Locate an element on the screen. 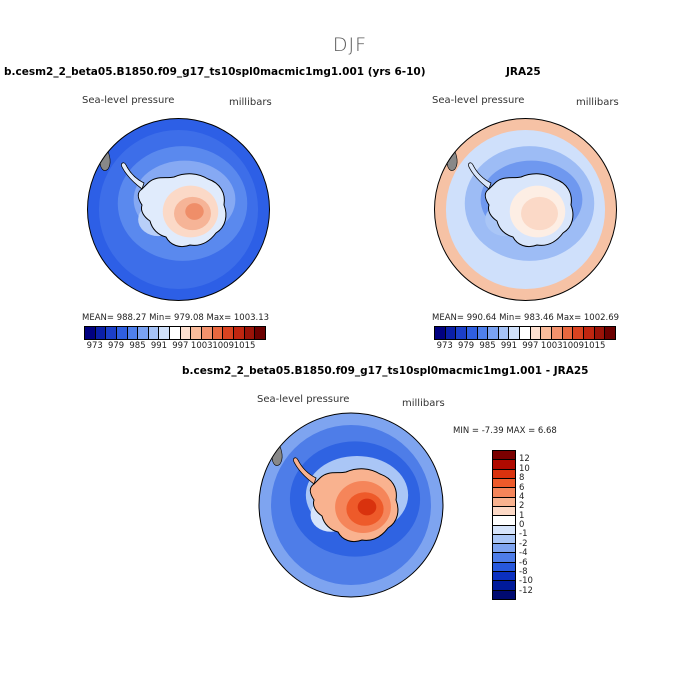 This screenshot has height=700, width=700. colorbar-tick-label: 1003 is located at coordinates (551, 346).